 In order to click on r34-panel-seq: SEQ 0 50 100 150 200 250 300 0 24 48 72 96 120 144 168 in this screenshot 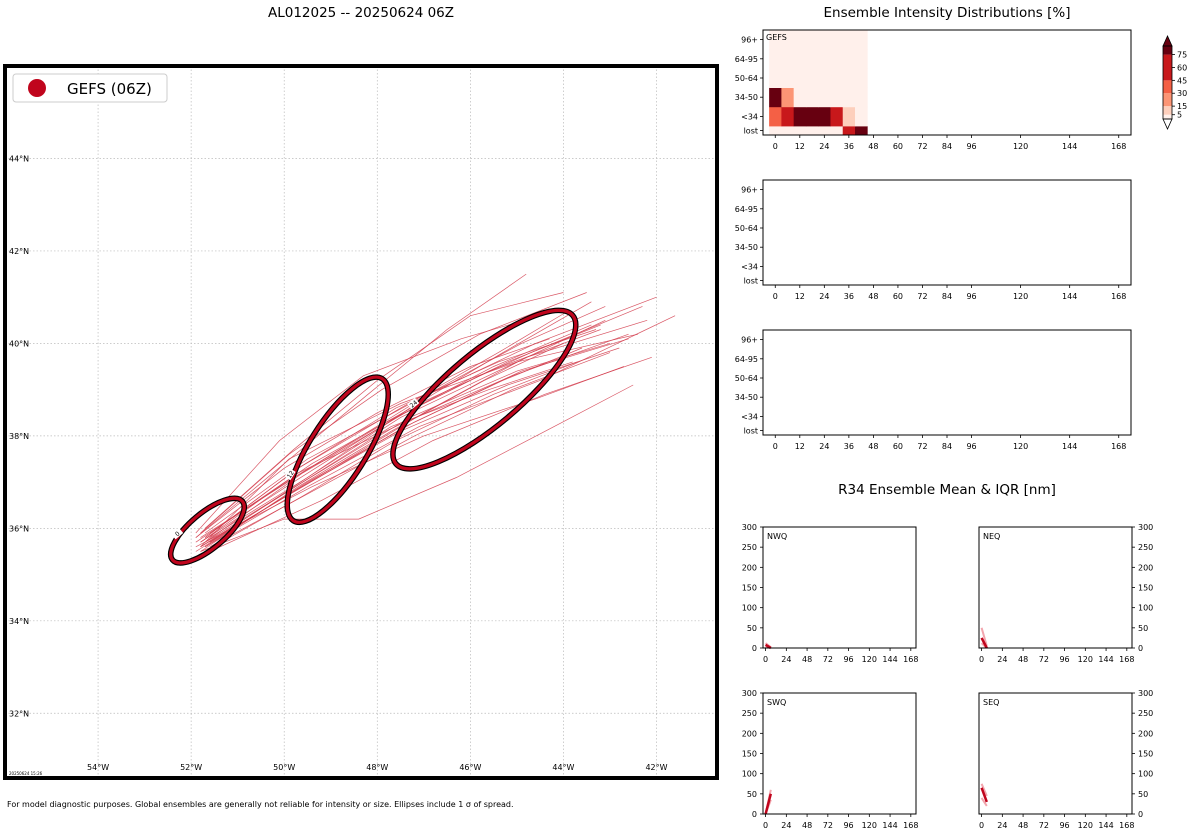, I will do `click(1065, 759)`.